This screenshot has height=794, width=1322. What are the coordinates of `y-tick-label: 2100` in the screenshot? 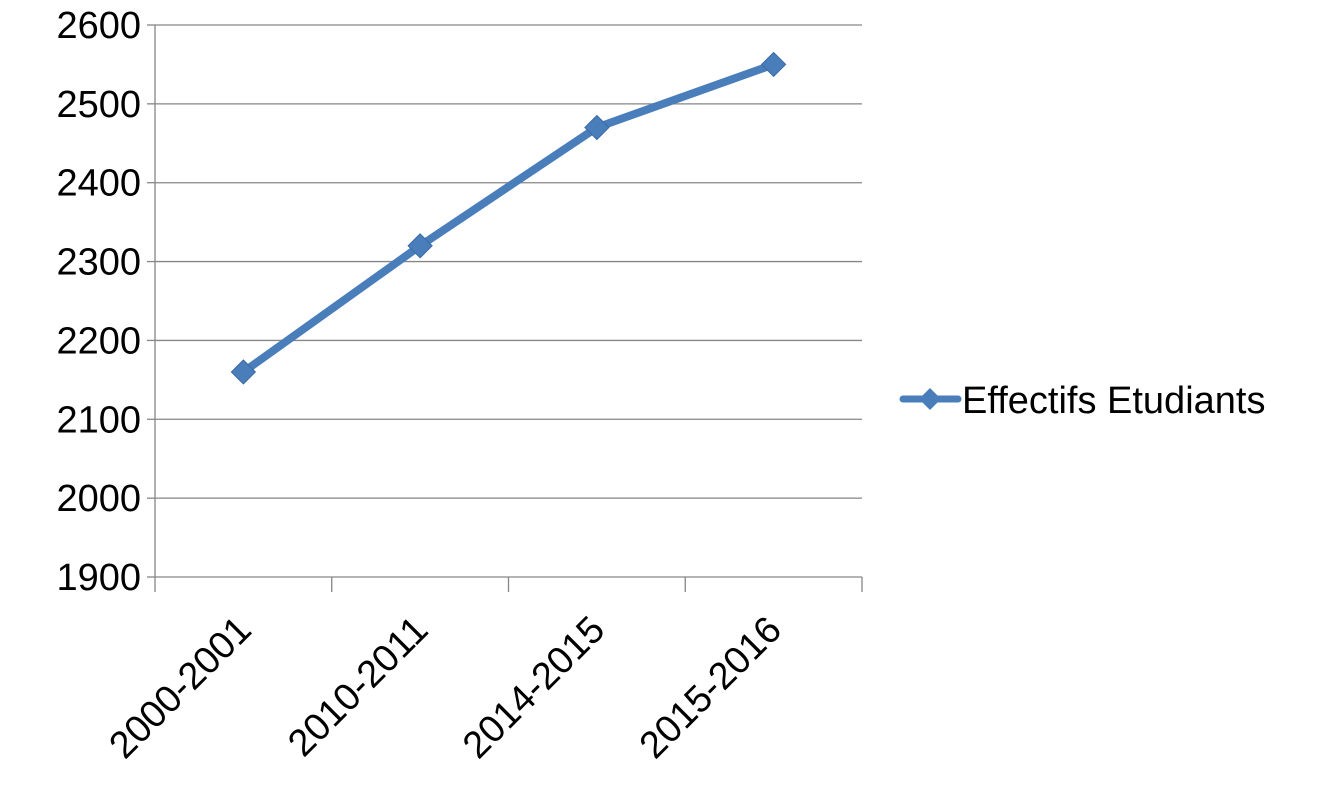 It's located at (98, 420).